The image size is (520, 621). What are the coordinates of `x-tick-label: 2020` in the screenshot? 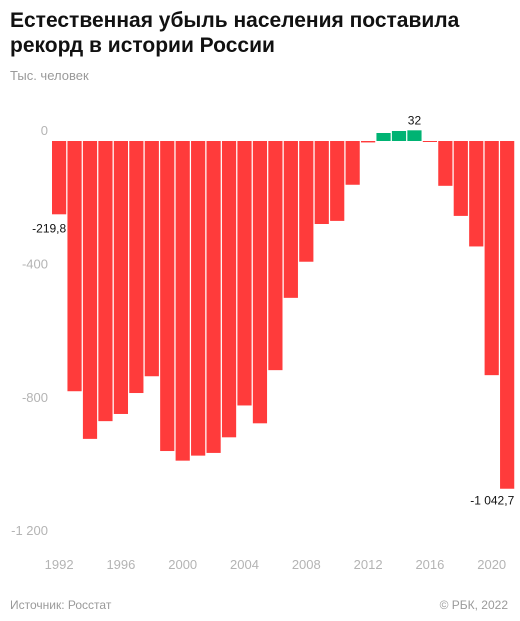 It's located at (491, 564).